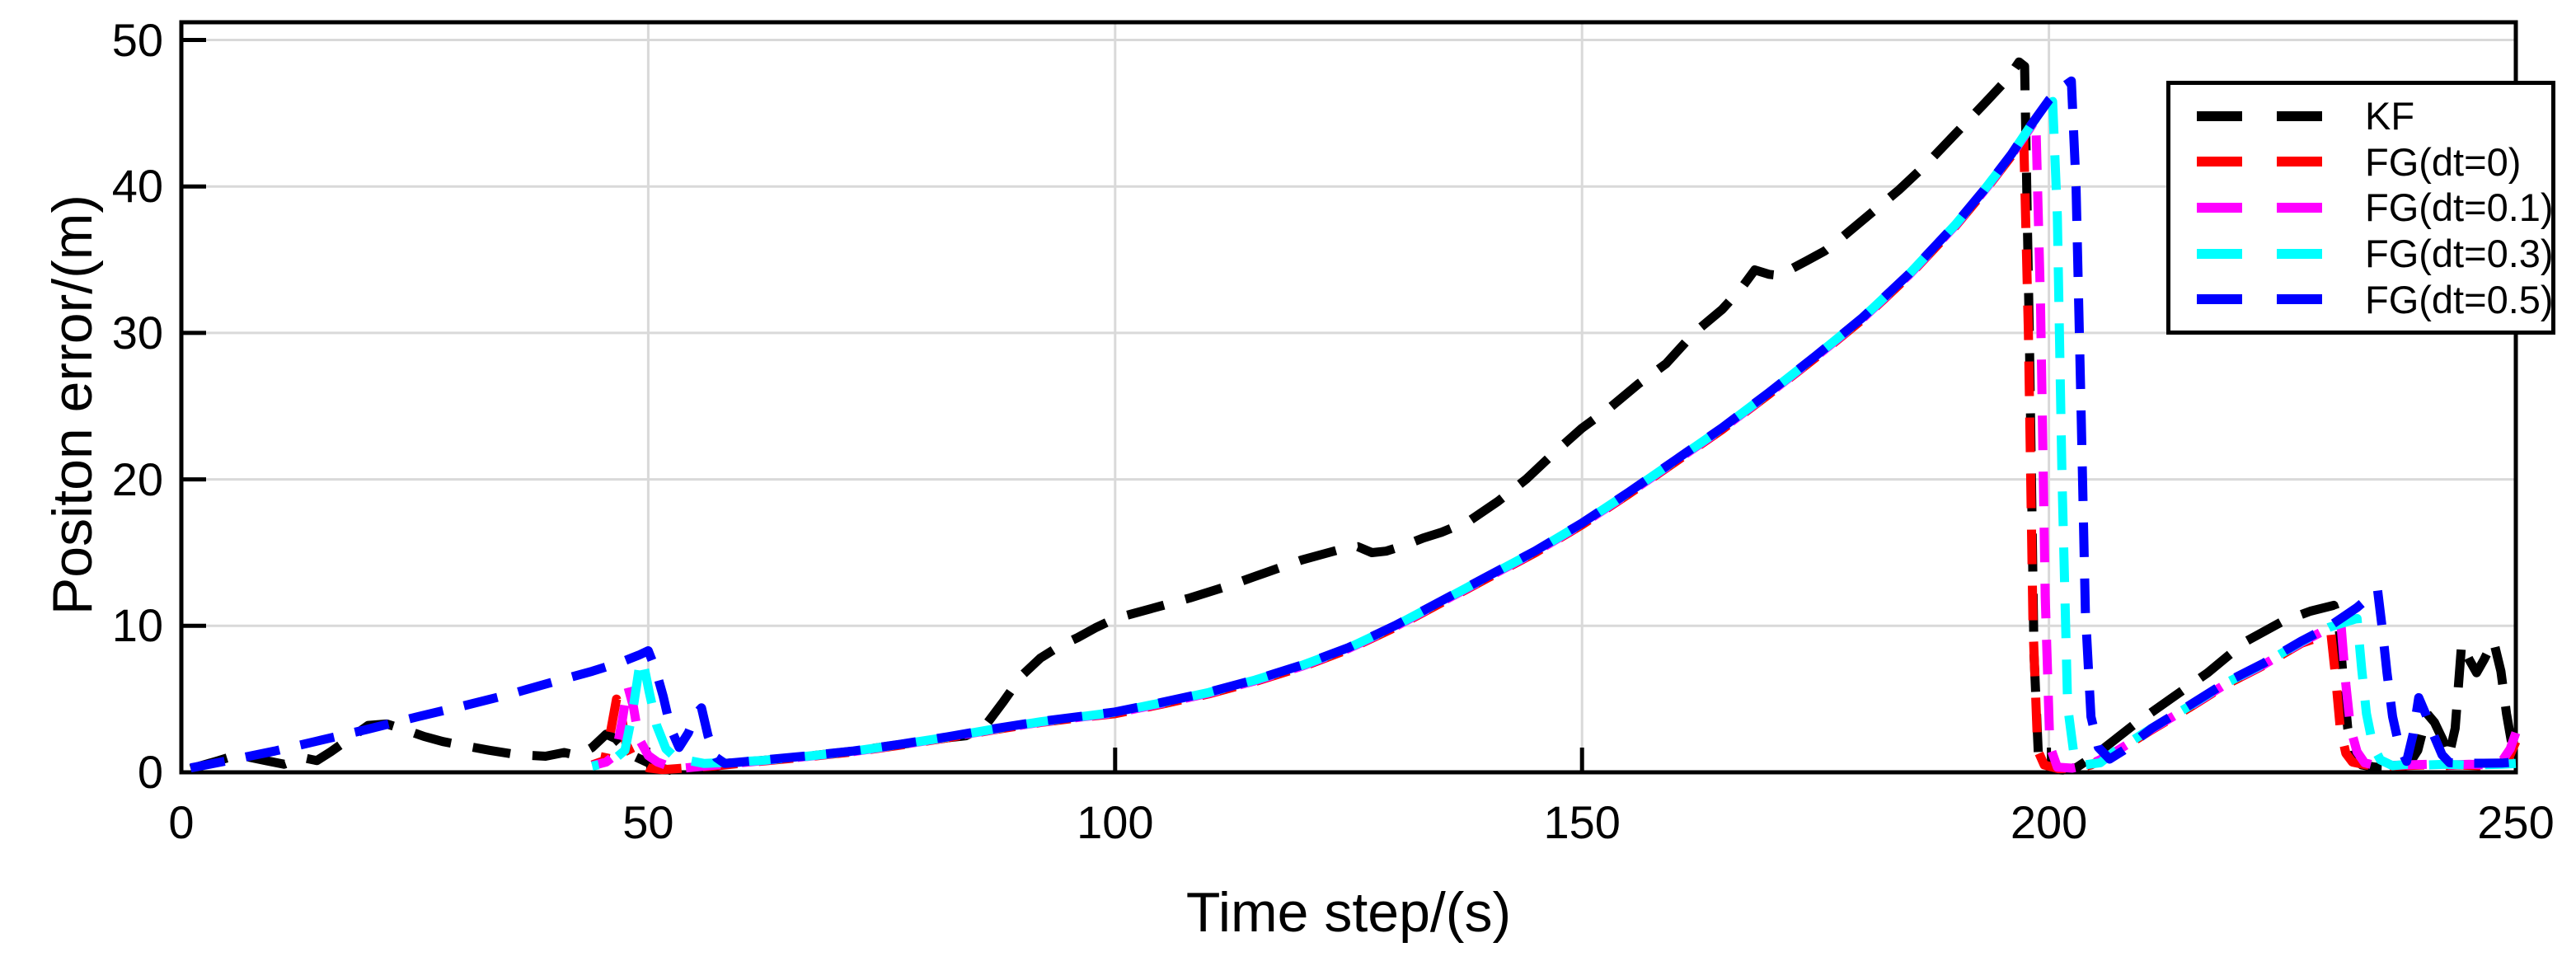 The width and height of the screenshot is (2576, 966). I want to click on legend-label: FG(dt=0.1), so click(2459, 207).